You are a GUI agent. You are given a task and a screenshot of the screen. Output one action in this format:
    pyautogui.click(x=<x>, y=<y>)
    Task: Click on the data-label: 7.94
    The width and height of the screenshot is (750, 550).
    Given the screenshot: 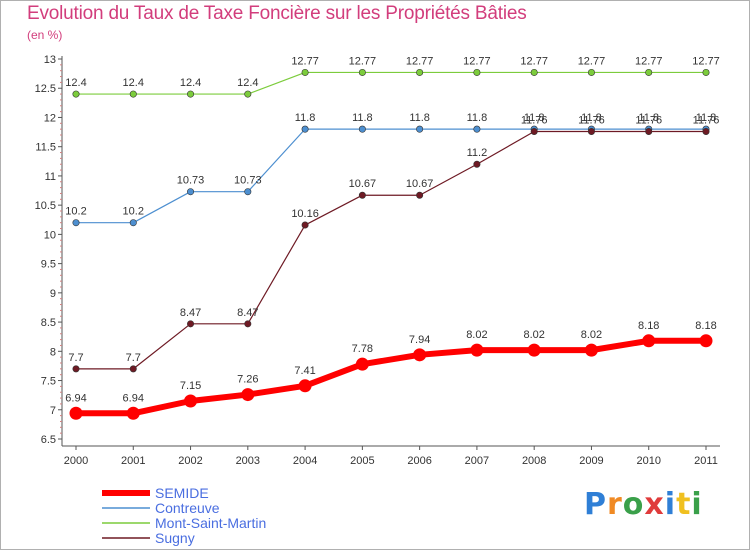 What is the action you would take?
    pyautogui.click(x=419, y=340)
    